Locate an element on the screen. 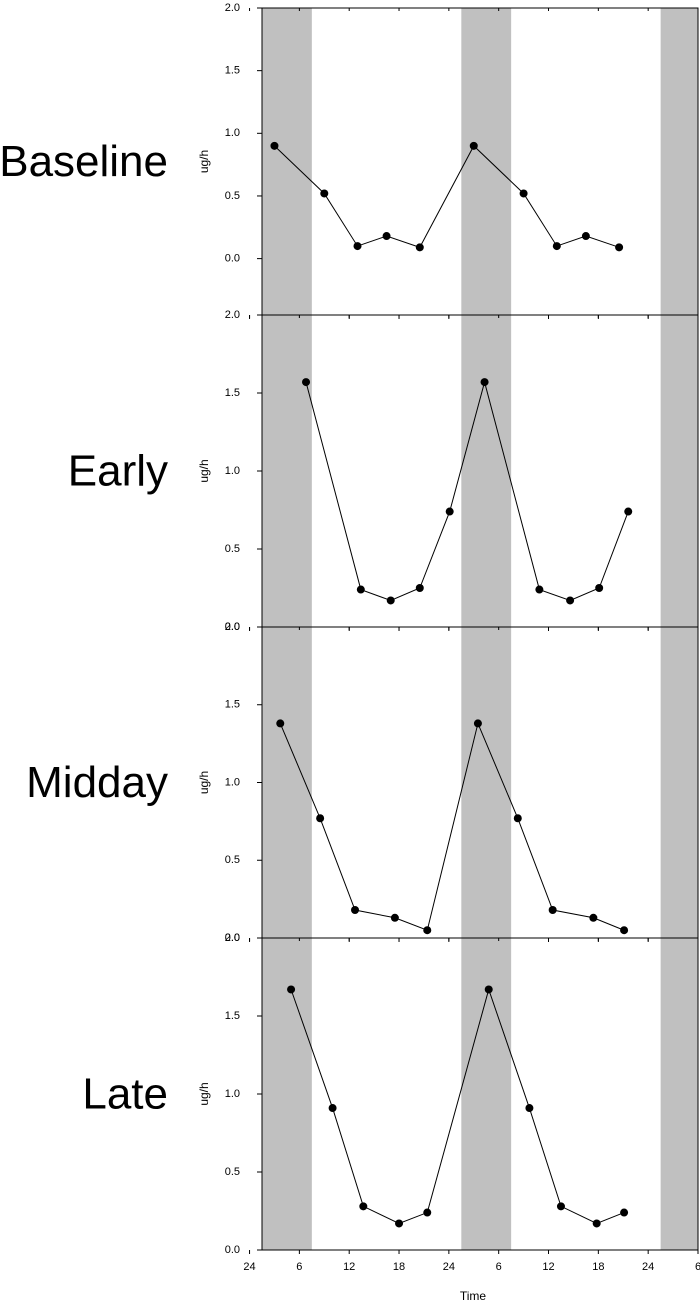 Image resolution: width=700 pixels, height=1304 pixels. x-axis-label: Time is located at coordinates (473, 1296).